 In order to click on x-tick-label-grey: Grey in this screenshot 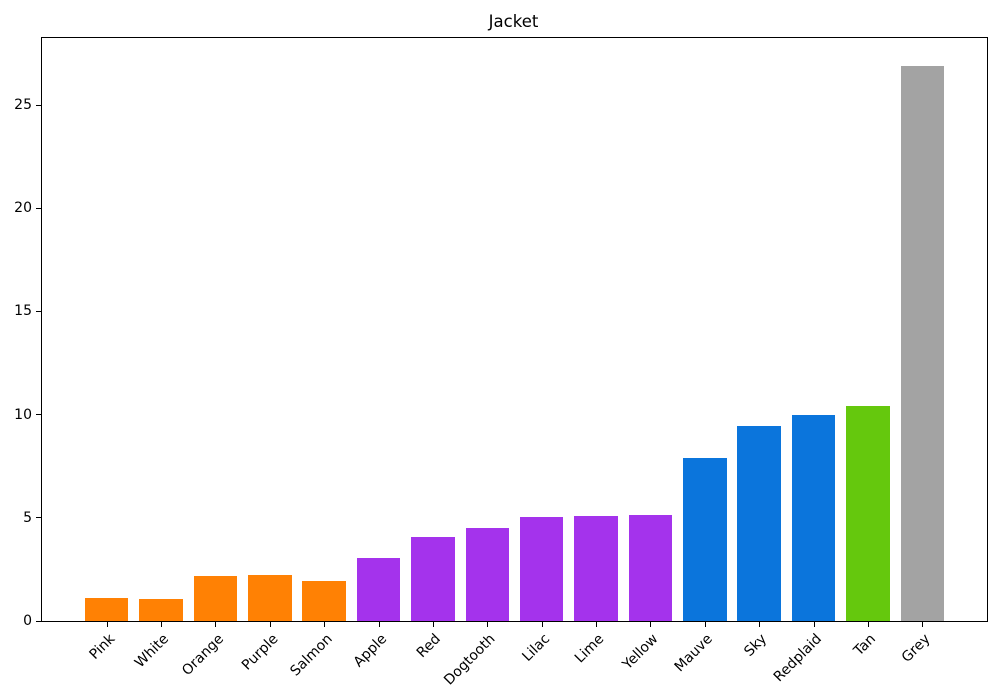, I will do `click(916, 648)`.